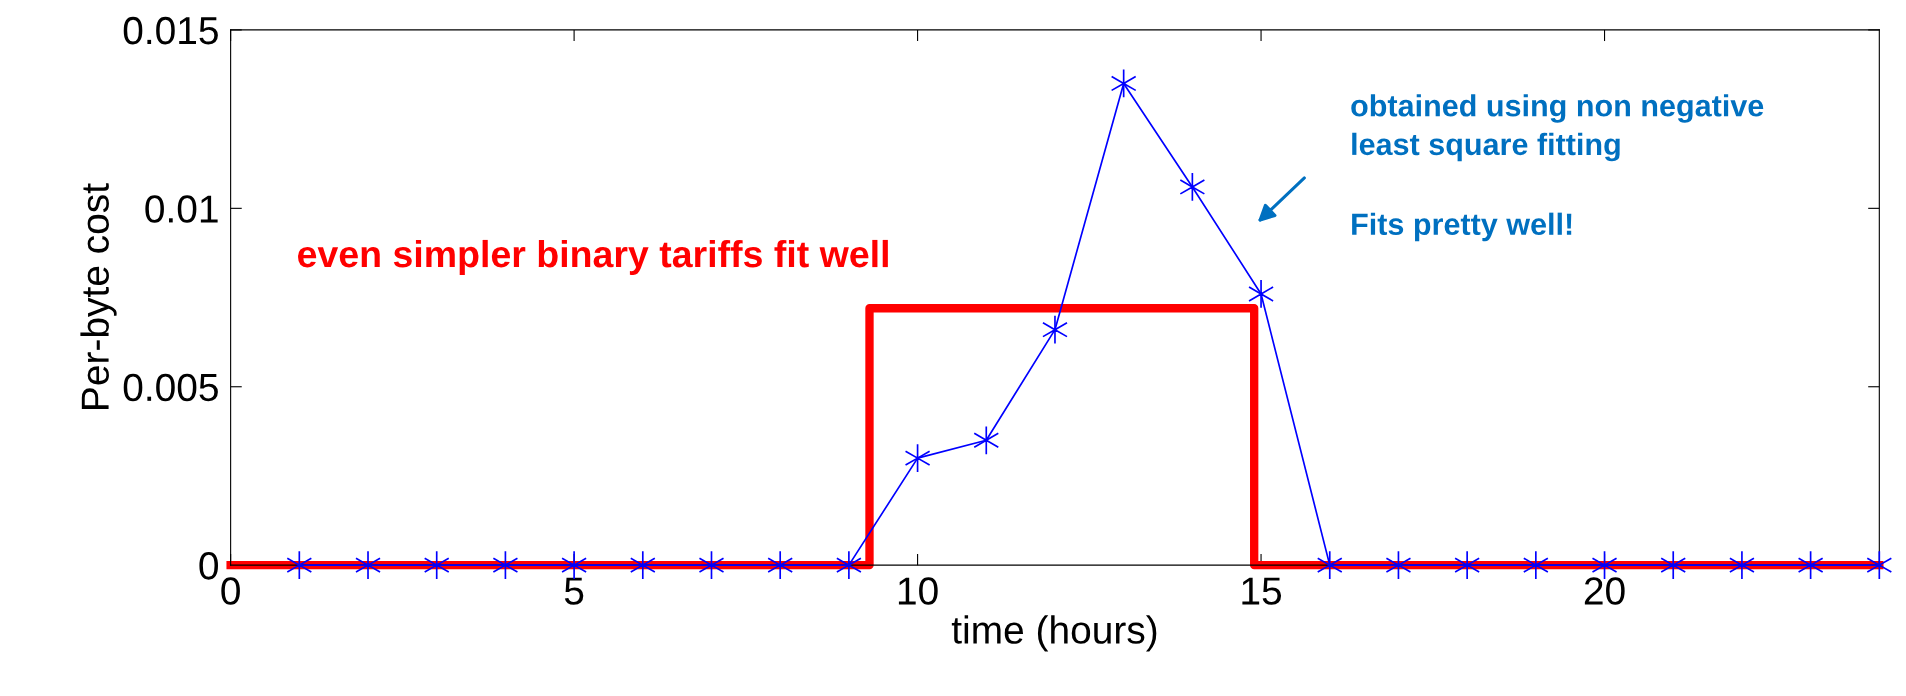  What do you see at coordinates (574, 591) in the screenshot?
I see `x-tick-label: 5` at bounding box center [574, 591].